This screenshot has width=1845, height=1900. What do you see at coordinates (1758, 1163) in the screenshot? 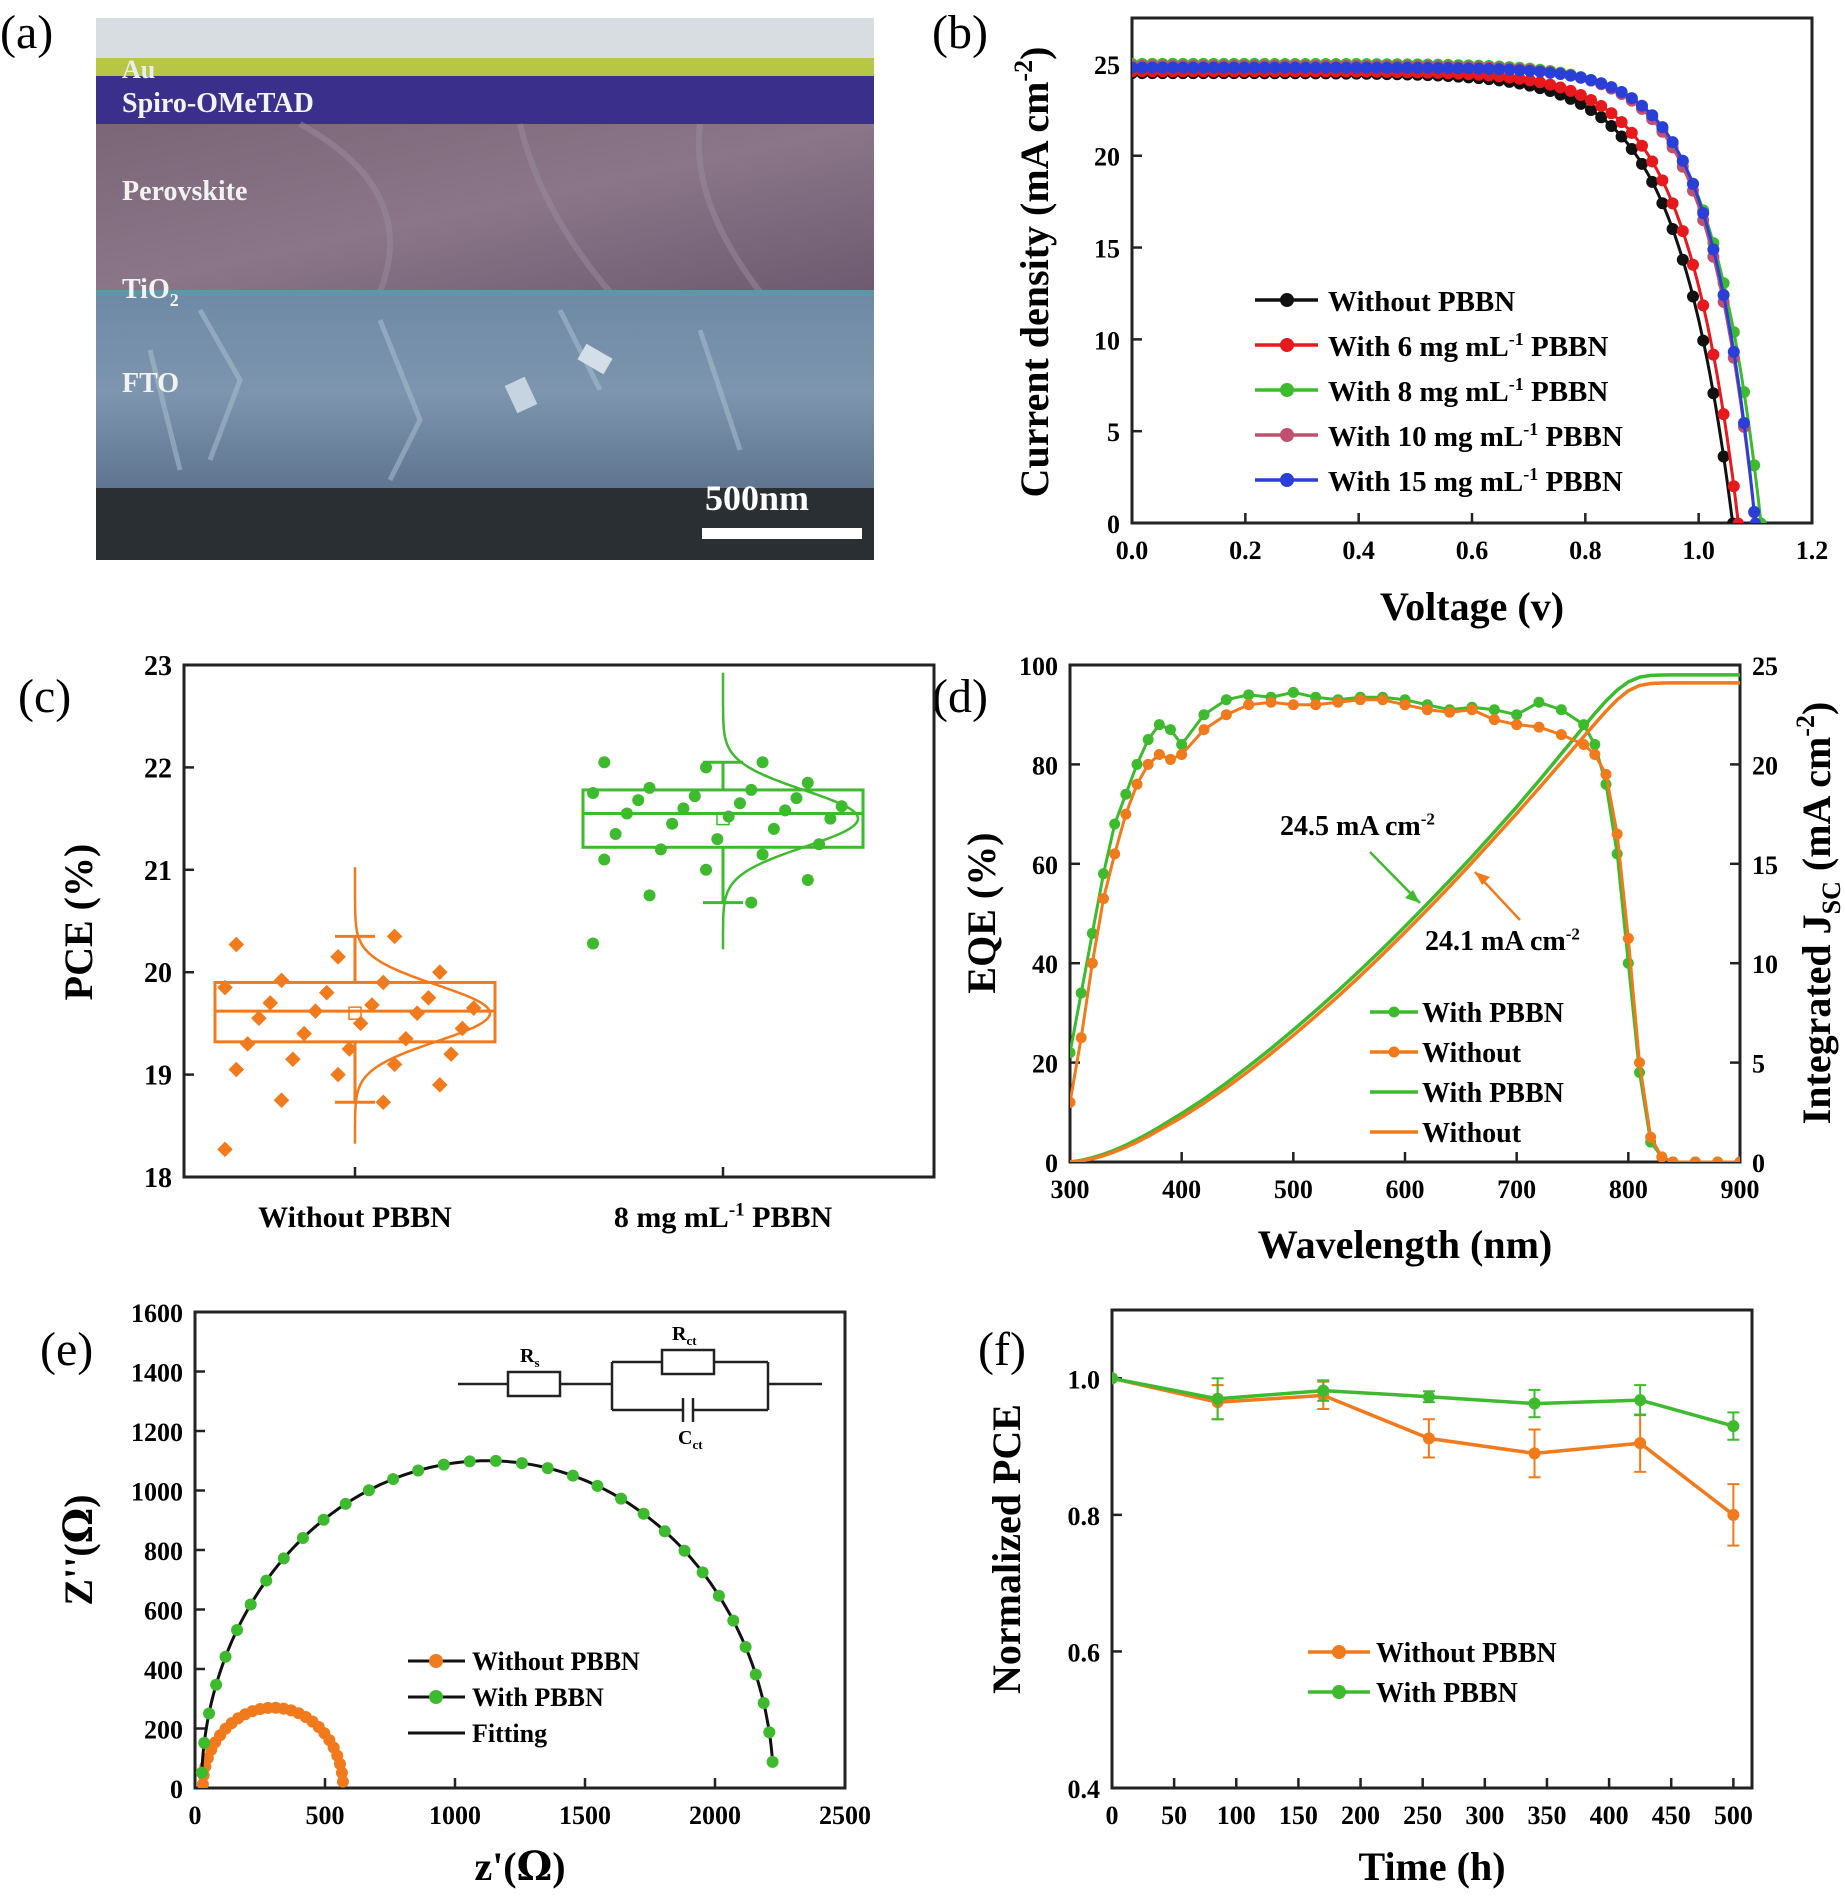
I see `y2-tick-label: 0` at bounding box center [1758, 1163].